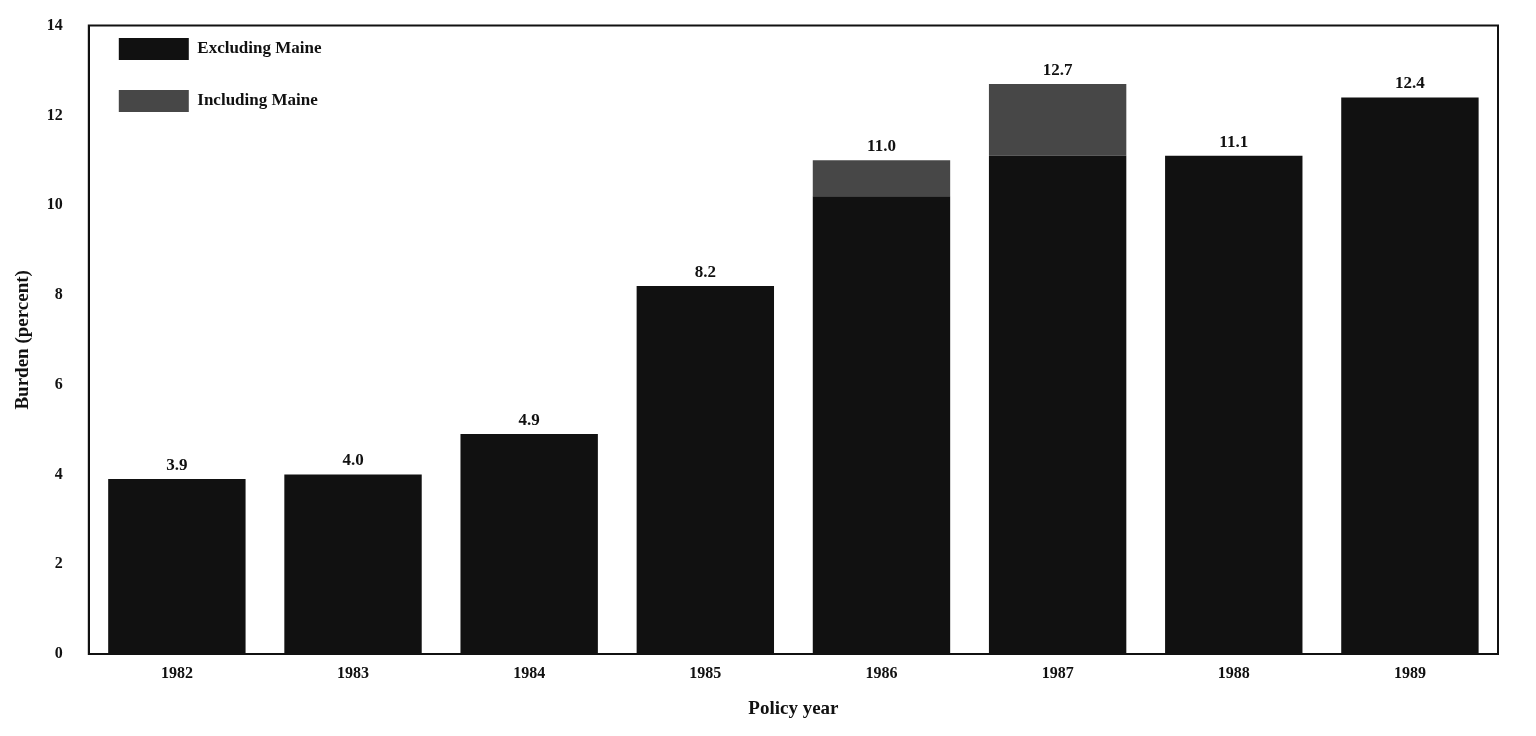 Image resolution: width=1536 pixels, height=736 pixels. I want to click on x-tick-label: 1988, so click(1233, 672).